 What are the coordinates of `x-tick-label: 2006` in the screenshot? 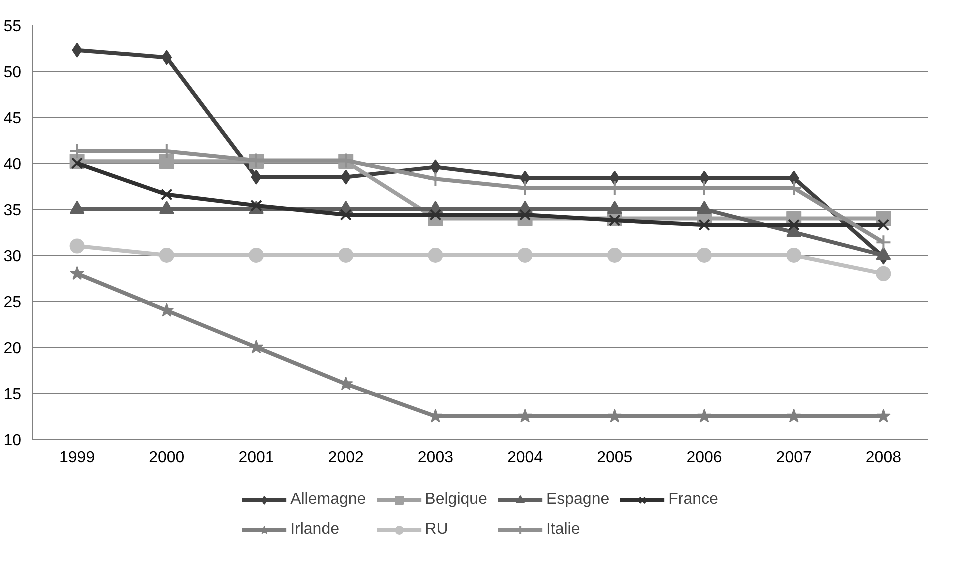 It's located at (704, 458).